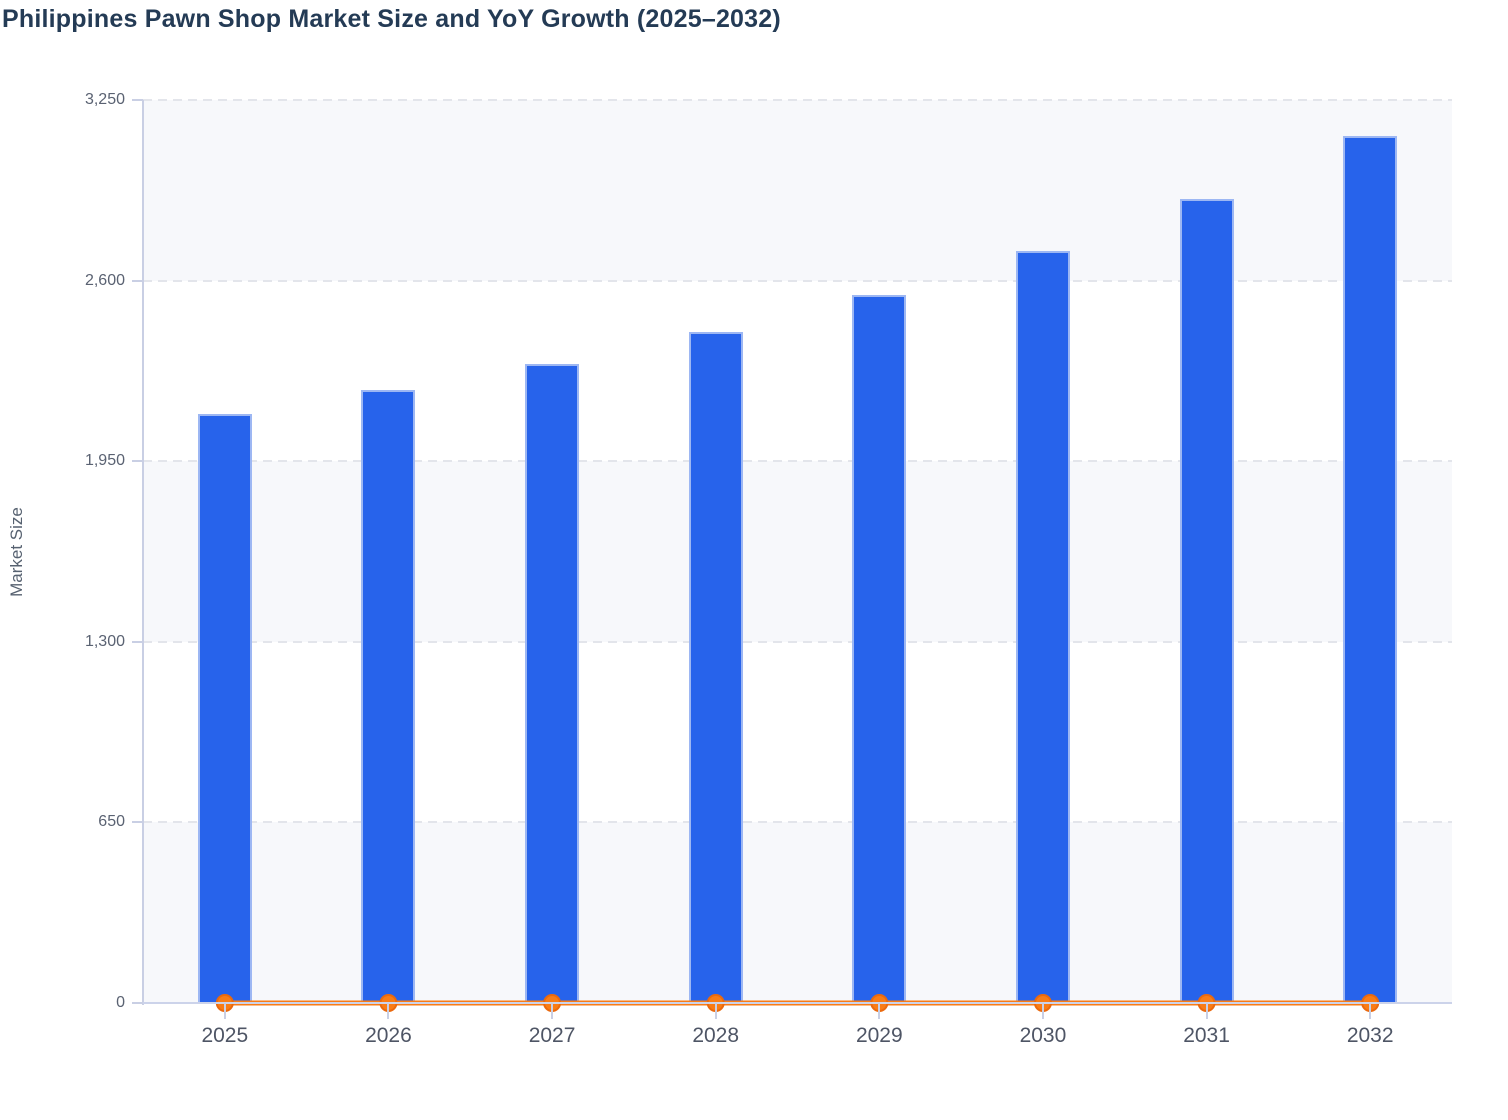 The width and height of the screenshot is (1508, 1120). I want to click on y-tick-label-2,600: 2,600, so click(104, 280).